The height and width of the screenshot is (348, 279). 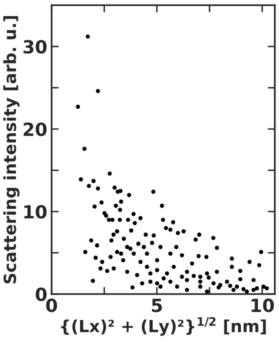 I want to click on y-tick-label: 0, so click(x=41, y=295).